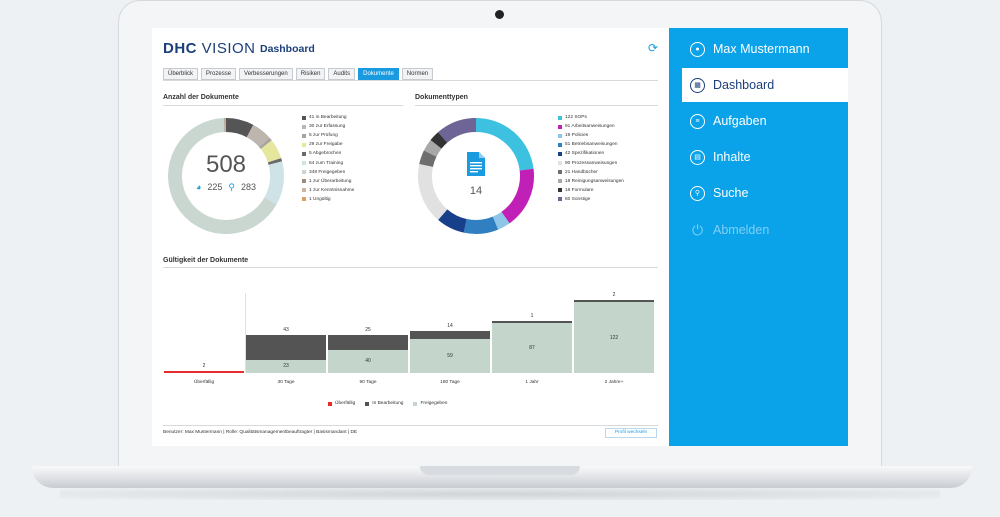 The height and width of the screenshot is (517, 1000). I want to click on doc-count-sub-a: 225, so click(215, 187).